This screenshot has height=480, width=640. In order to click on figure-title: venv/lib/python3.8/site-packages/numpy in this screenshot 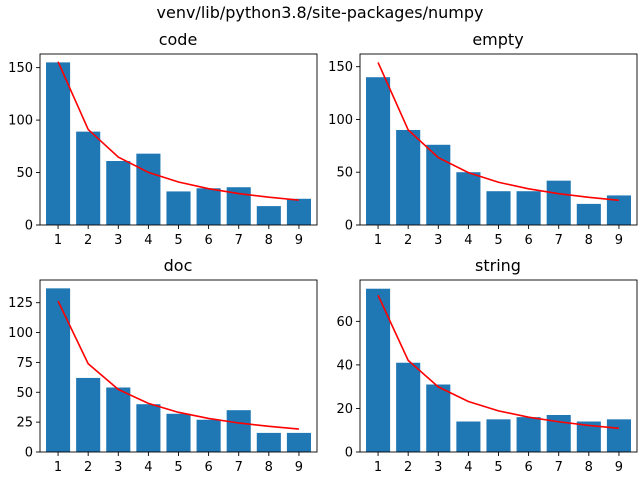, I will do `click(320, 12)`.